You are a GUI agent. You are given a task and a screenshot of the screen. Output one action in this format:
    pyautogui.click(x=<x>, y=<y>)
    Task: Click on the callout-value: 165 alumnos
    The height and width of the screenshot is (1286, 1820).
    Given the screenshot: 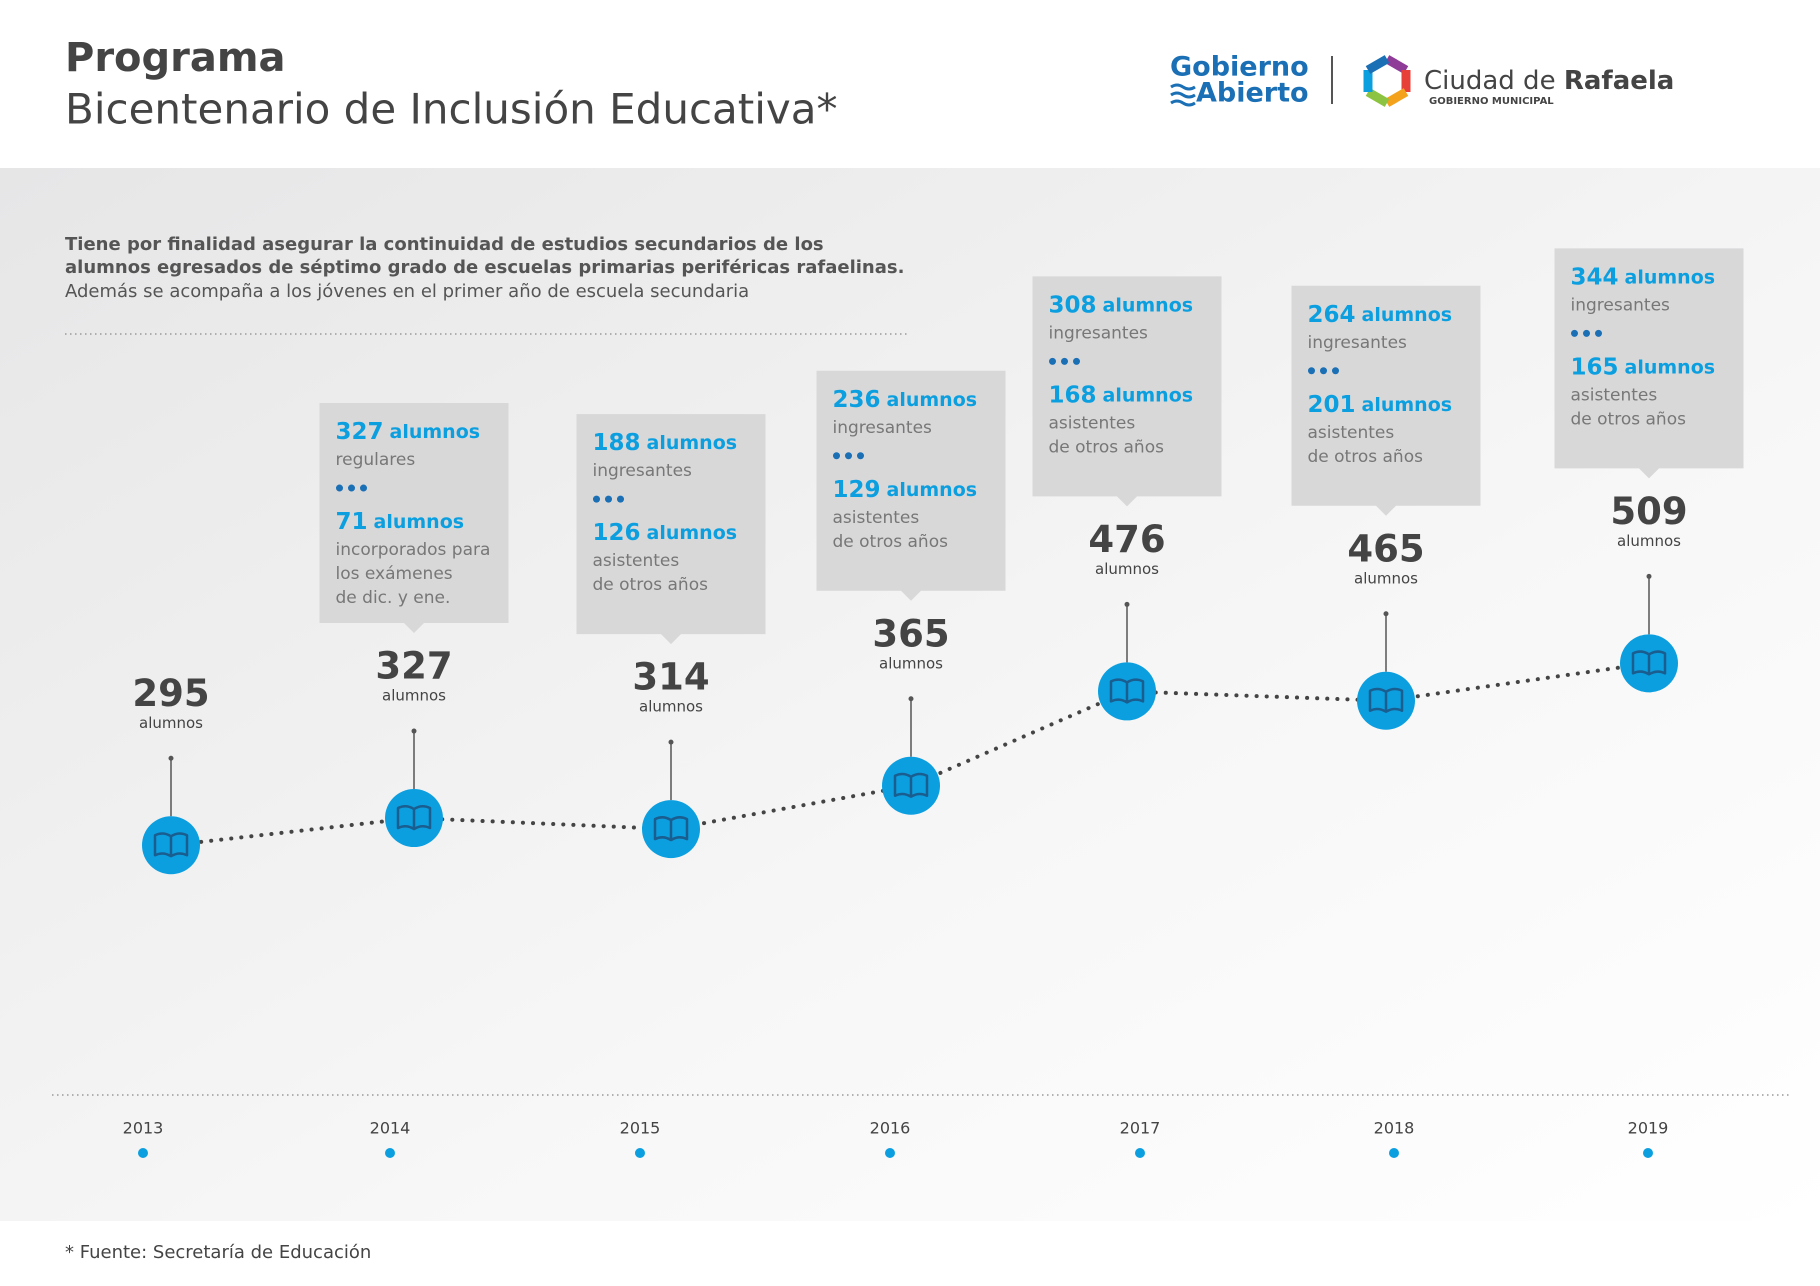 What is the action you would take?
    pyautogui.click(x=1643, y=367)
    